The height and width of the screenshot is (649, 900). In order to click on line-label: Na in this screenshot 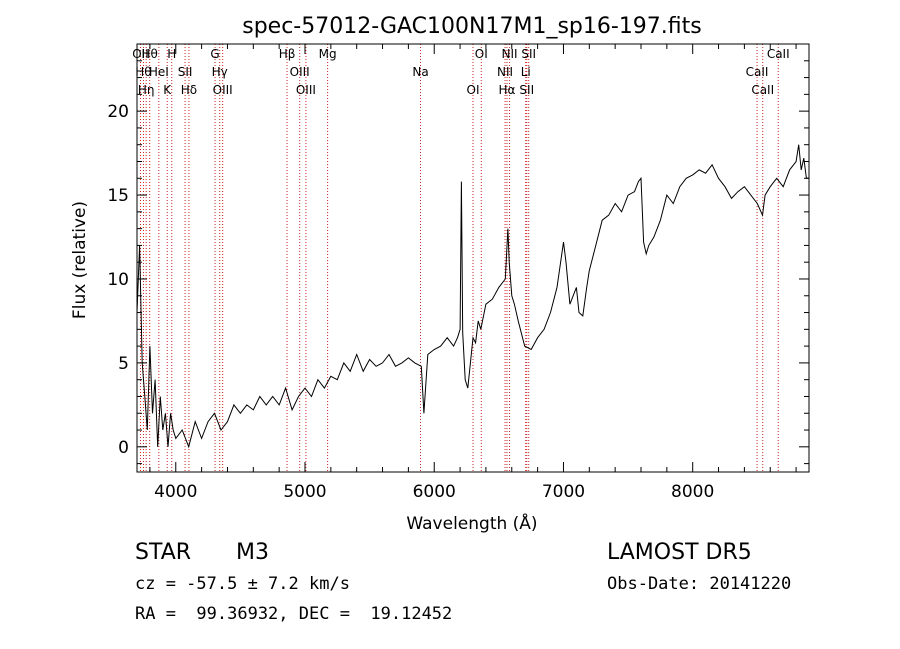, I will do `click(420, 72)`.